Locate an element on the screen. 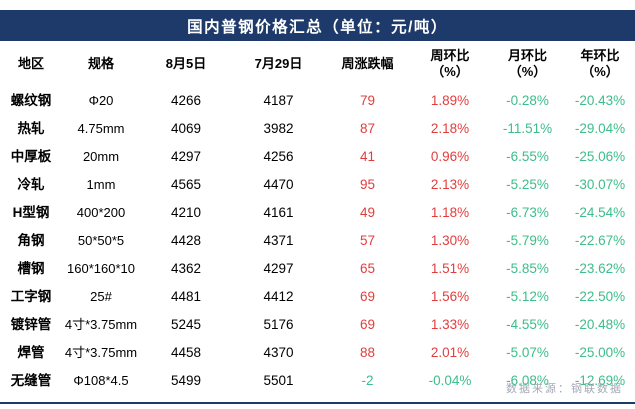 Image resolution: width=635 pixels, height=409 pixels. yoy-cell: -22.50% is located at coordinates (600, 296).